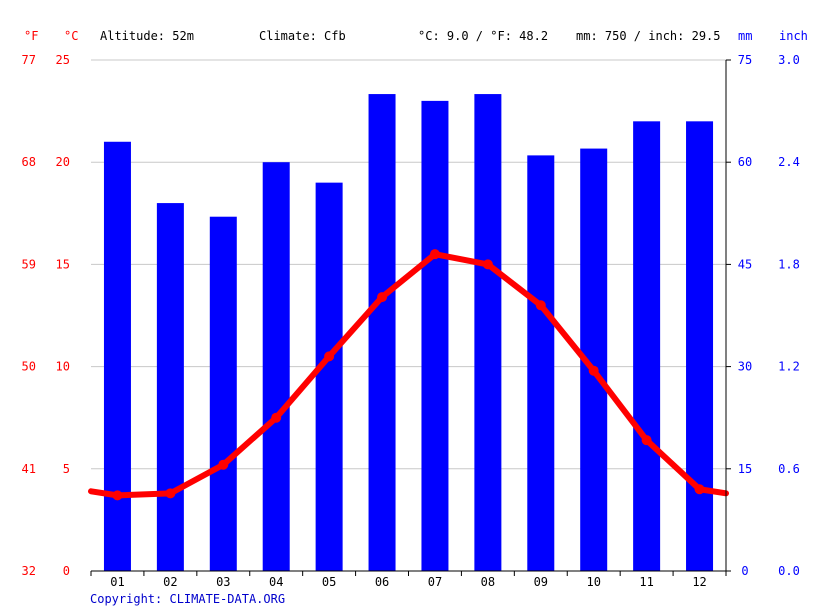 This screenshot has height=611, width=815. I want to click on fahrenheit-tick-label: 50, so click(29, 367).